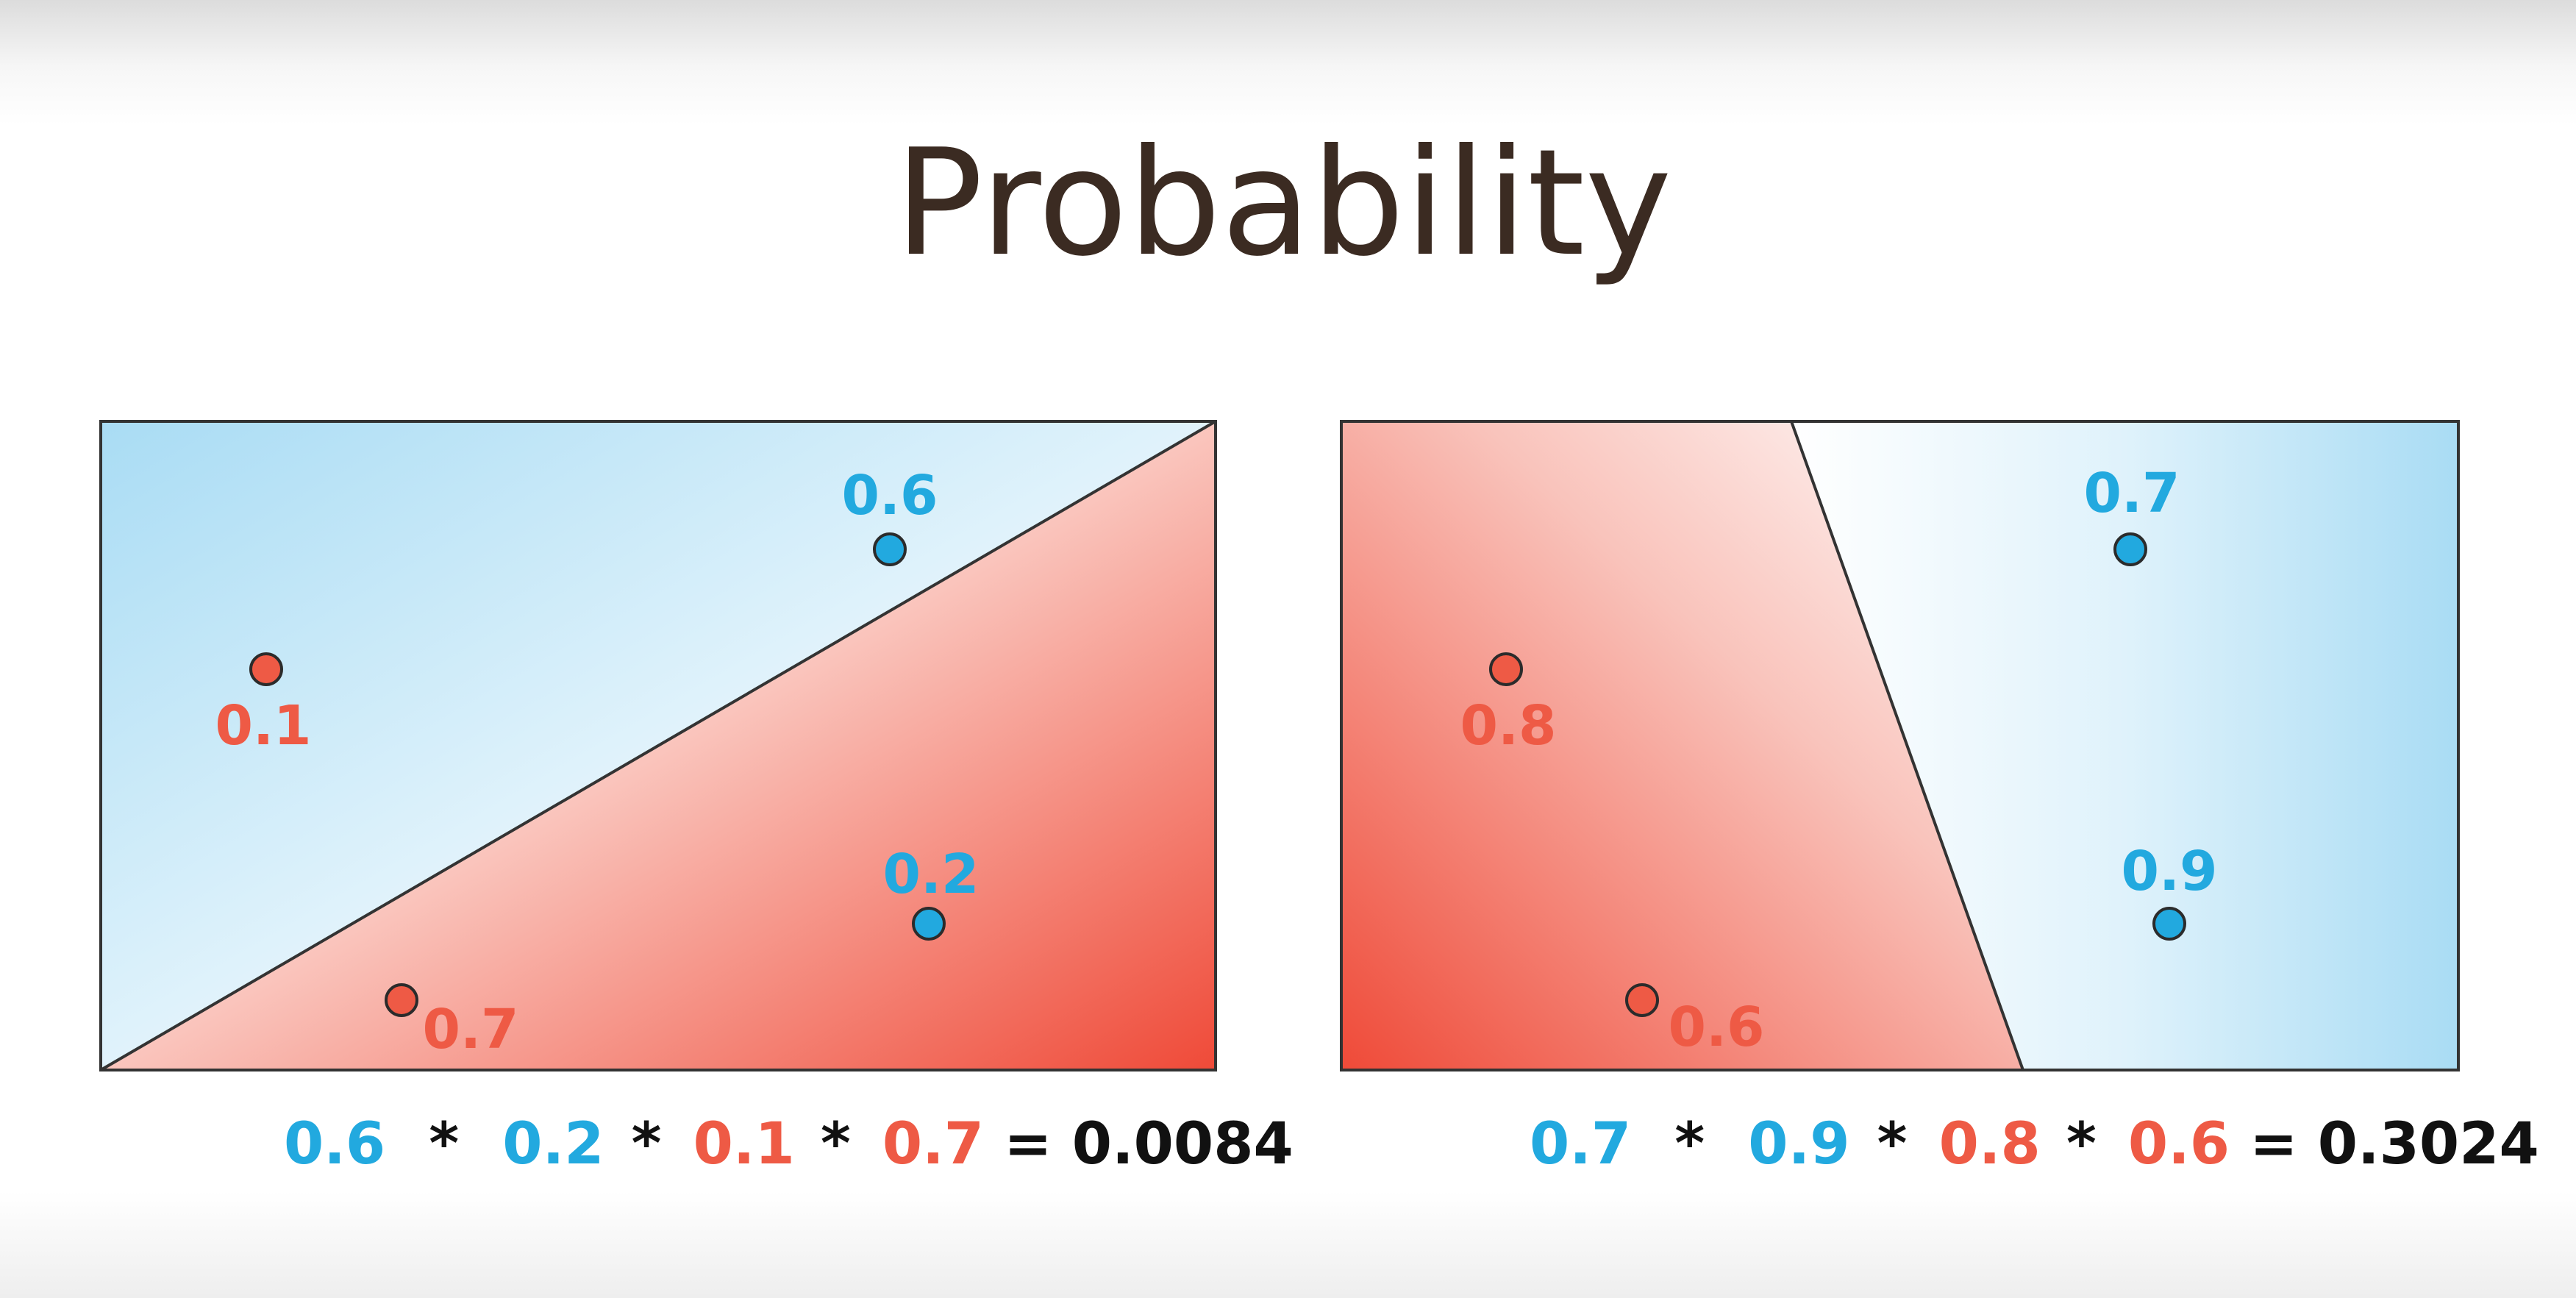 This screenshot has width=2576, height=1298. I want to click on point-blue-2: 0.9, so click(2169, 890).